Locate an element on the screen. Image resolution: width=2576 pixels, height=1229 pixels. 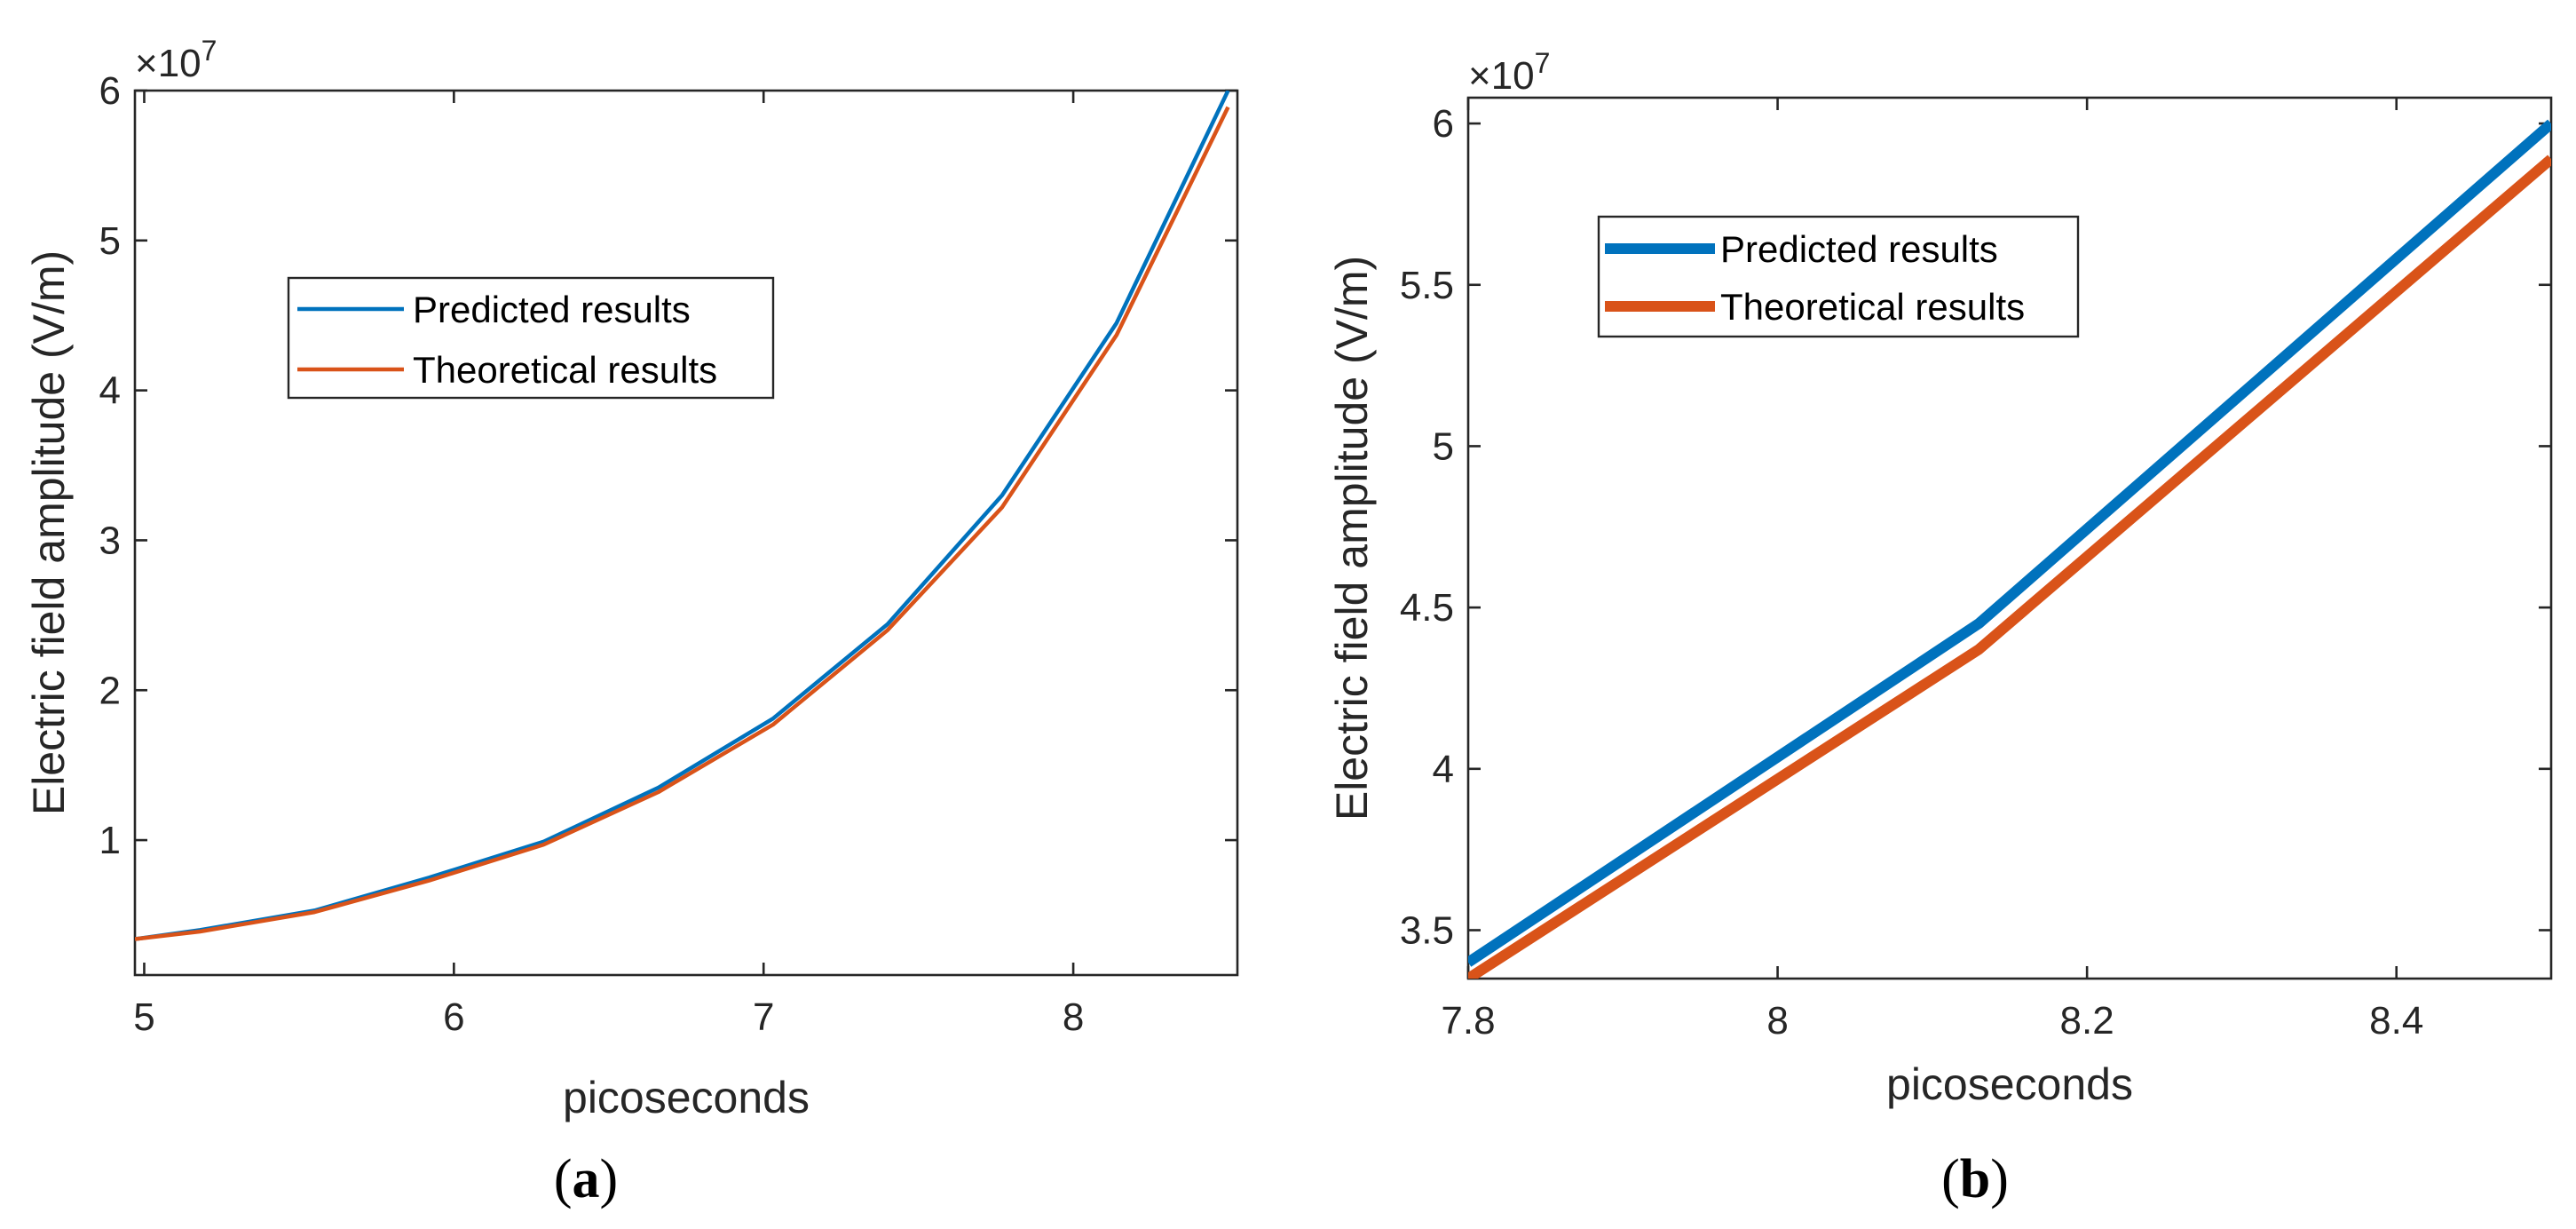
chart-b-x-axis-label: picoseconds is located at coordinates (2009, 1084).